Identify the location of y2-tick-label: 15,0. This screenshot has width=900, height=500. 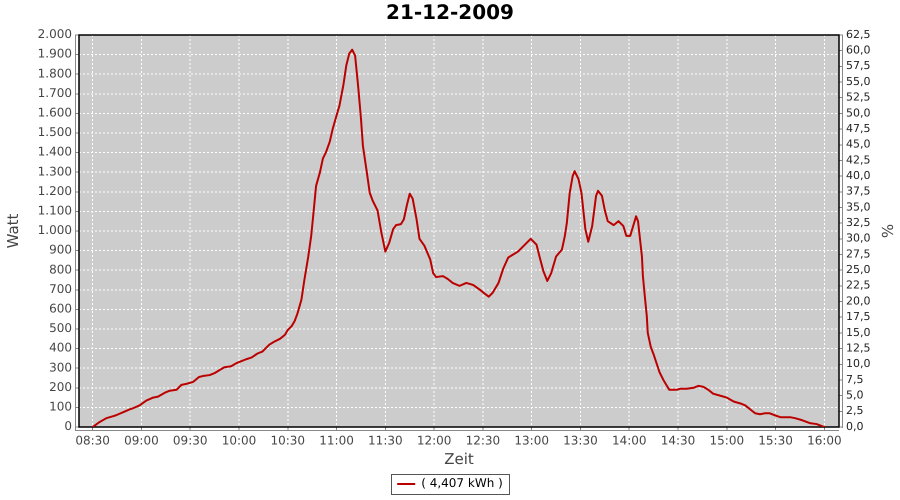
(858, 332).